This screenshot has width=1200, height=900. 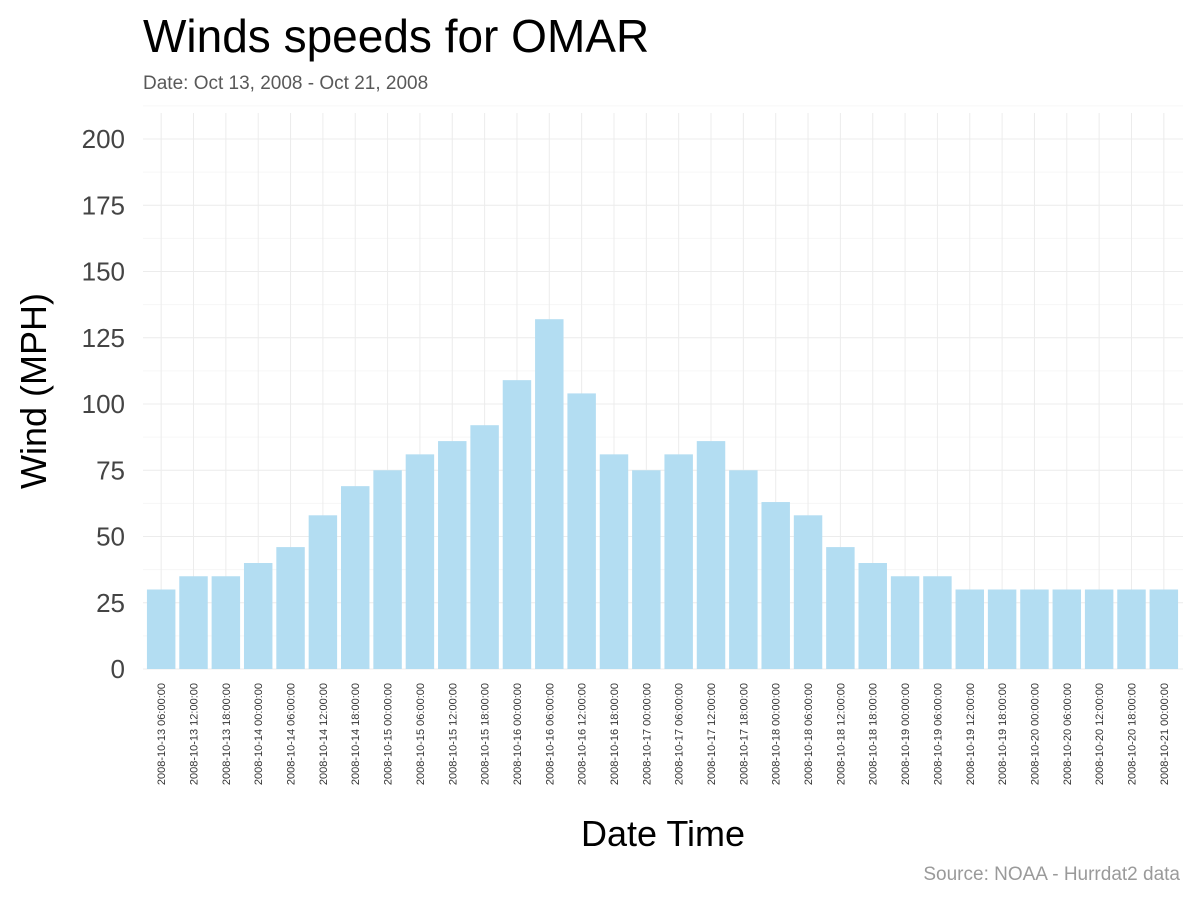 I want to click on x-tick-label: 2008-10-18 00:00:00, so click(x=777, y=734).